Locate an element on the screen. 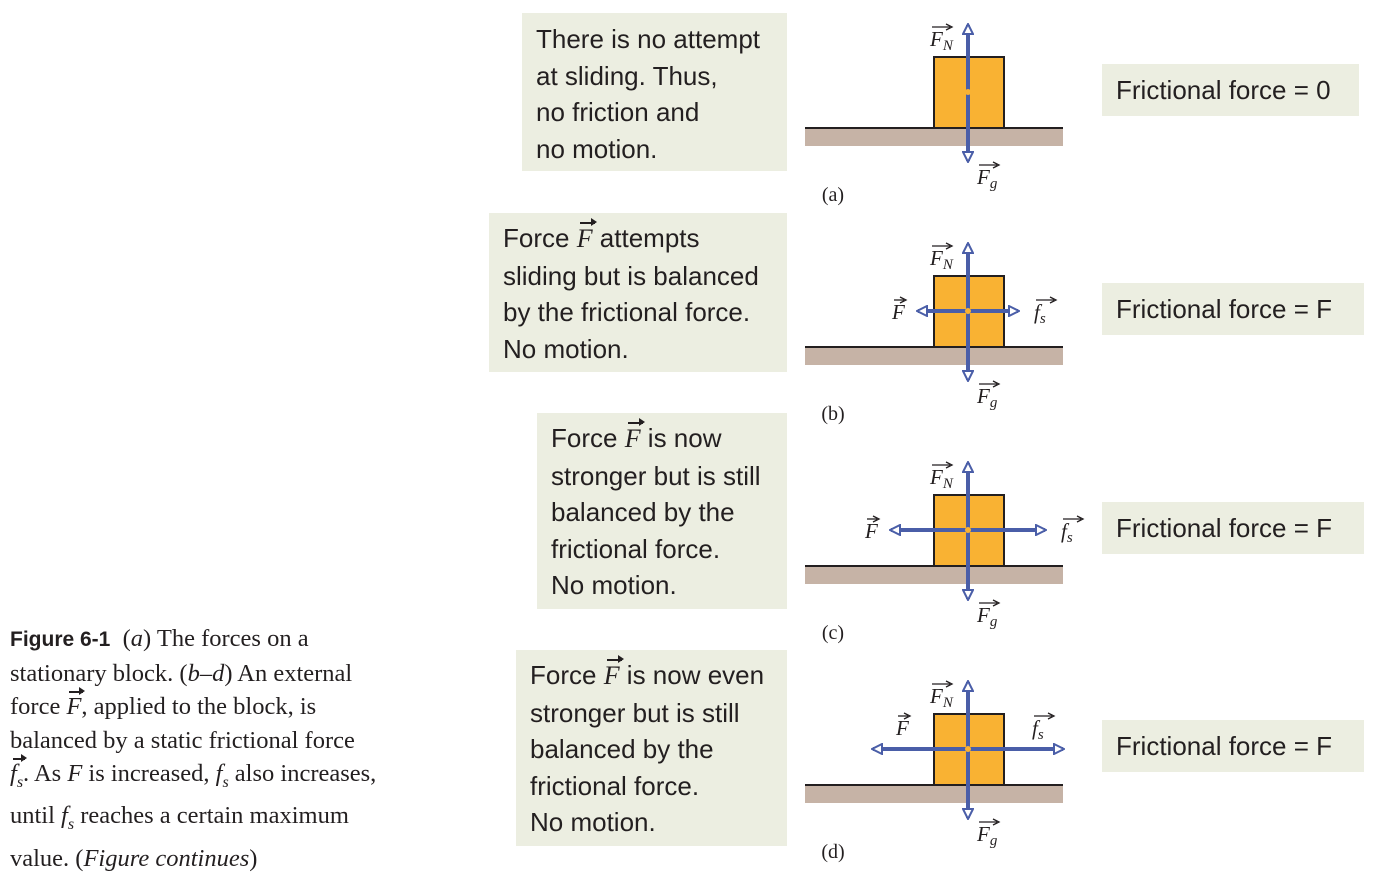  panel-d-line: frictional force. is located at coordinates (615, 785).